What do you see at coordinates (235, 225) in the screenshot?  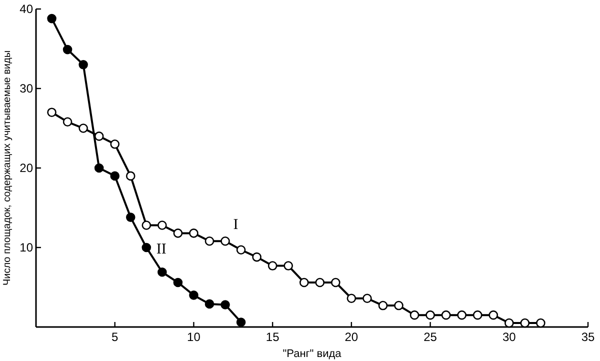 I see `series-label: I` at bounding box center [235, 225].